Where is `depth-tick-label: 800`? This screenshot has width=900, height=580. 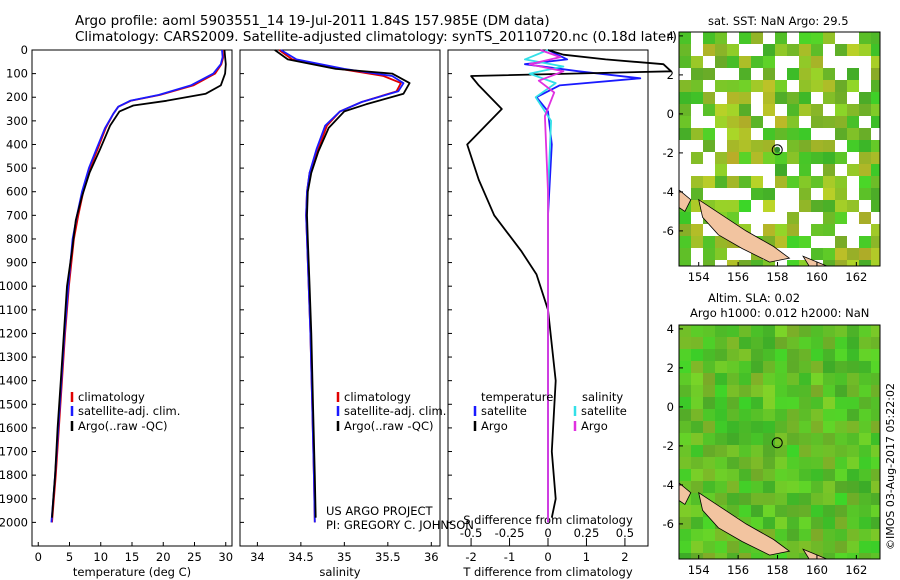
depth-tick-label: 800 is located at coordinates (17, 239).